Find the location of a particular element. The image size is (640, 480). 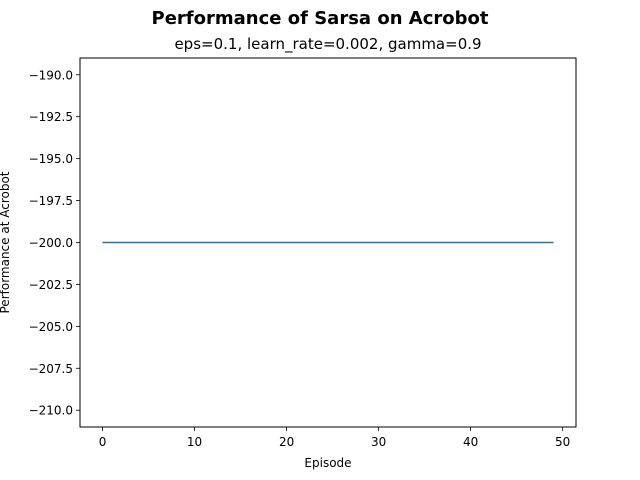

chart-subtitle: eps=0.1, learn_rate=0.002, gamma=0.9 is located at coordinates (327, 44).